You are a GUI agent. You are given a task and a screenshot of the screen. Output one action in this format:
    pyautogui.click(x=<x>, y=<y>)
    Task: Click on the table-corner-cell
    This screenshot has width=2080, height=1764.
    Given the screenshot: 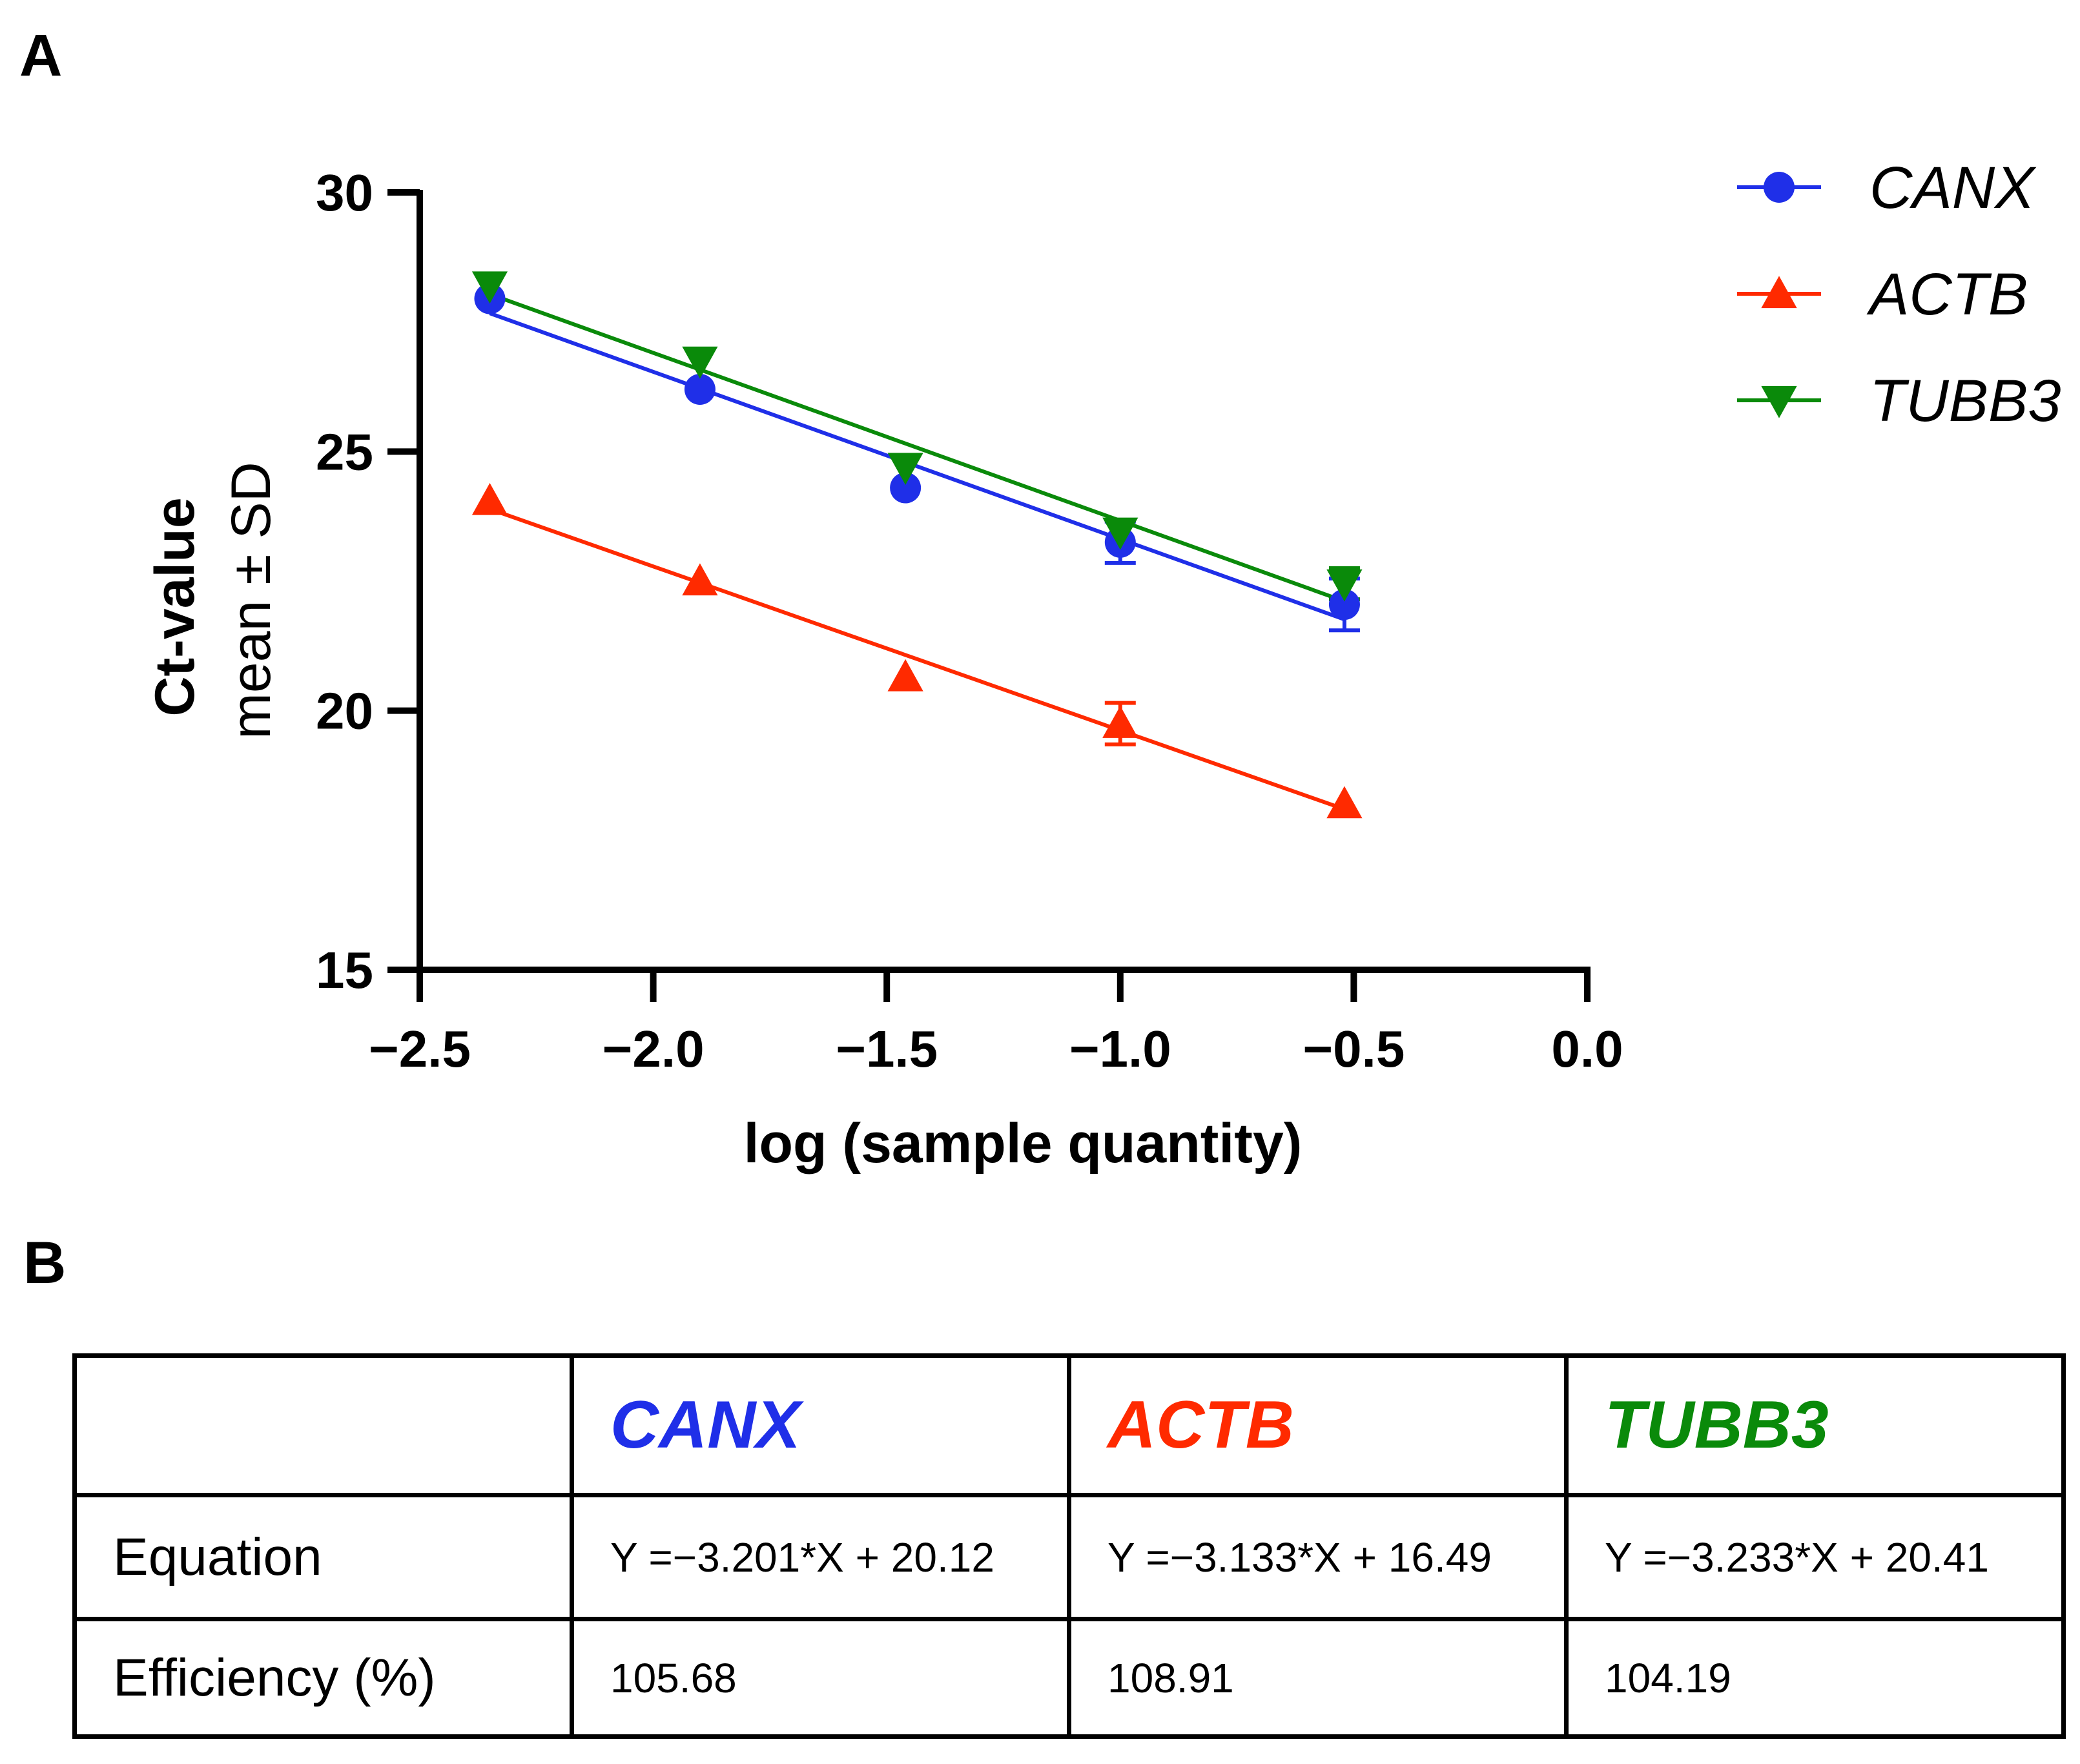 What is the action you would take?
    pyautogui.click(x=323, y=1425)
    